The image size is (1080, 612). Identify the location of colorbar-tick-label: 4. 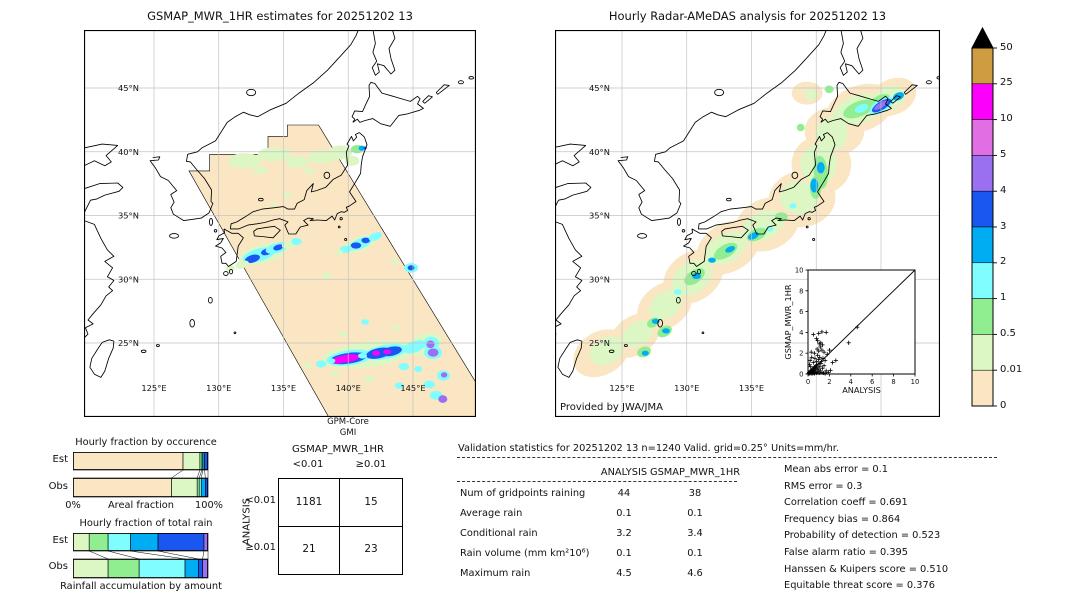
(1003, 190).